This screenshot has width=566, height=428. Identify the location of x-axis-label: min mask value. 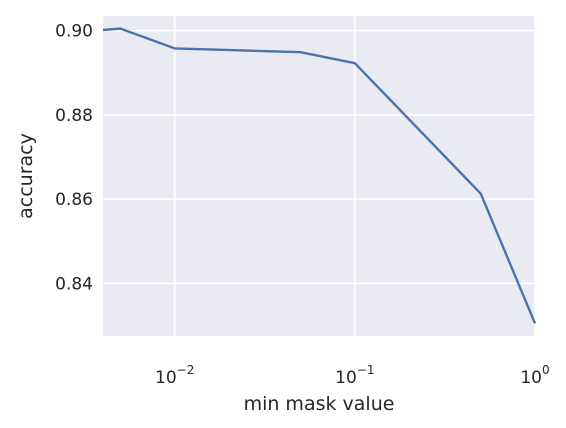
(319, 404).